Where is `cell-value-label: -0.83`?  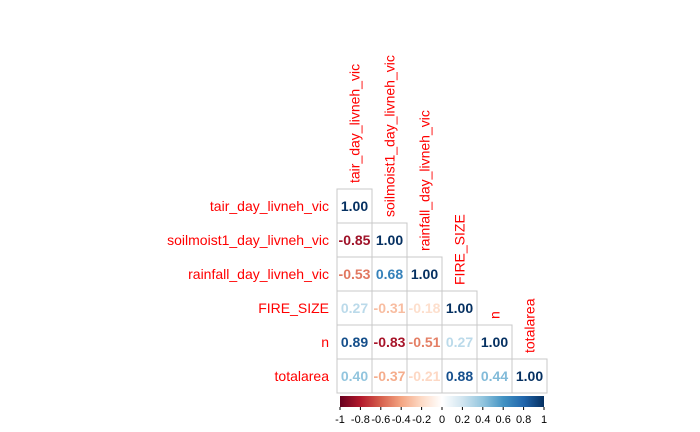
cell-value-label: -0.83 is located at coordinates (390, 342).